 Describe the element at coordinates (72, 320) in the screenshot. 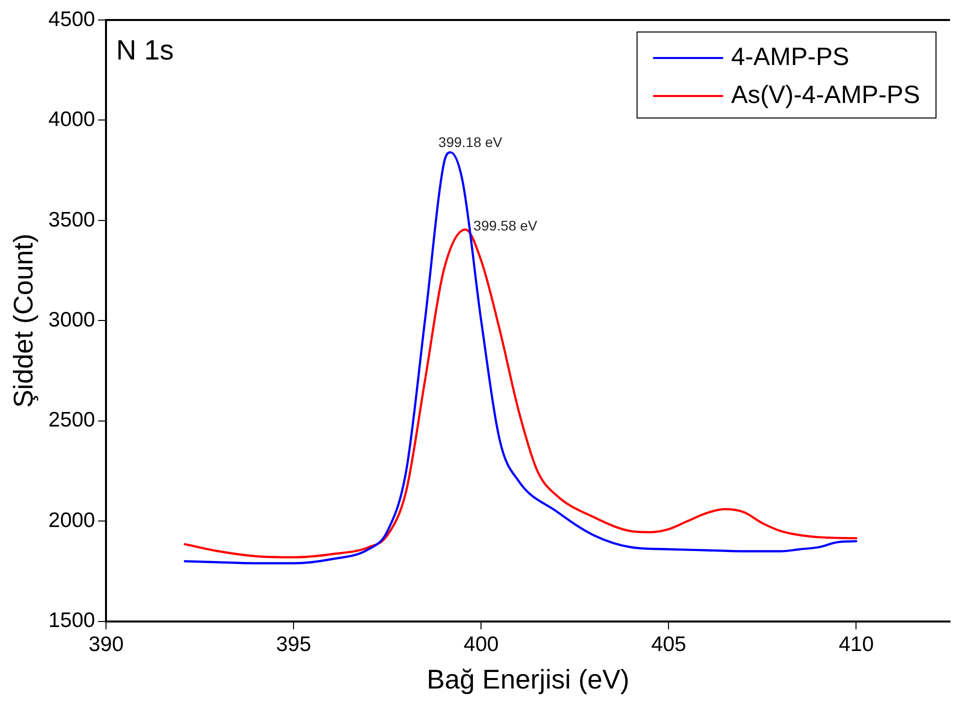

I see `y-tick-label: 3000` at that location.